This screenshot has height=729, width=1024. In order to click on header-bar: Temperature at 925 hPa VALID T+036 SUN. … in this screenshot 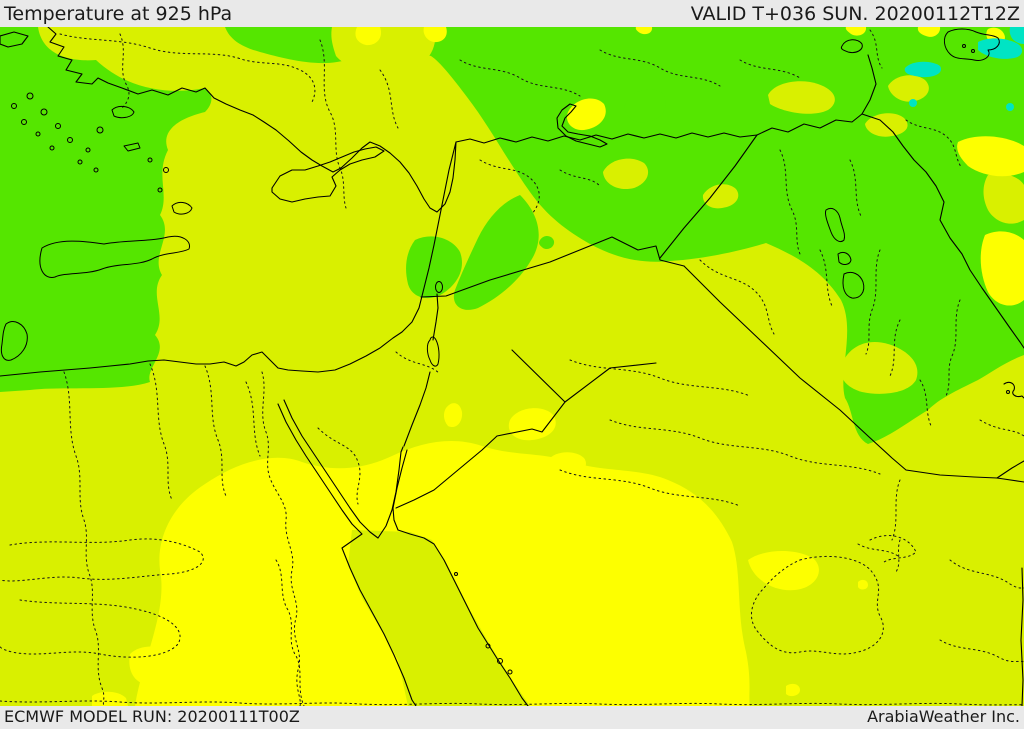, I will do `click(512, 13)`.